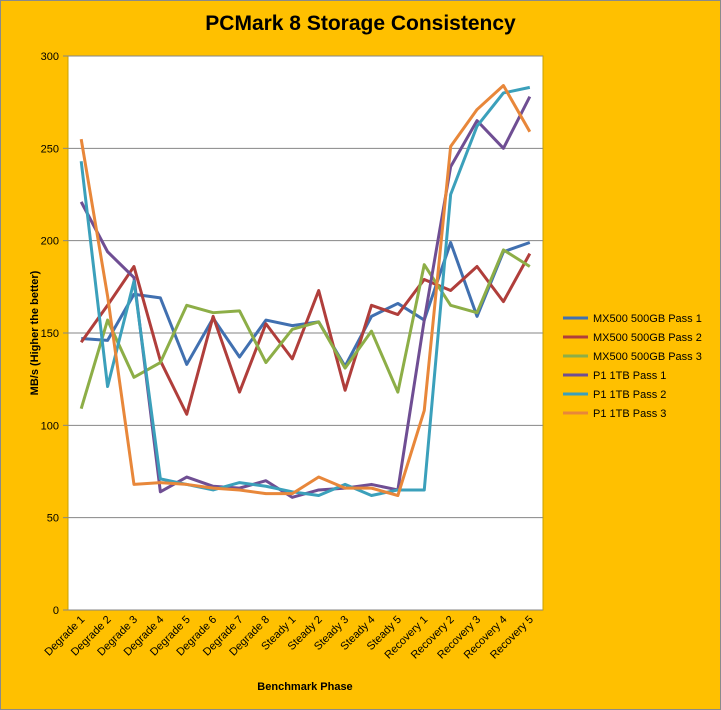  I want to click on legend-entry: MX500 500GB Pass 3, so click(647, 357).